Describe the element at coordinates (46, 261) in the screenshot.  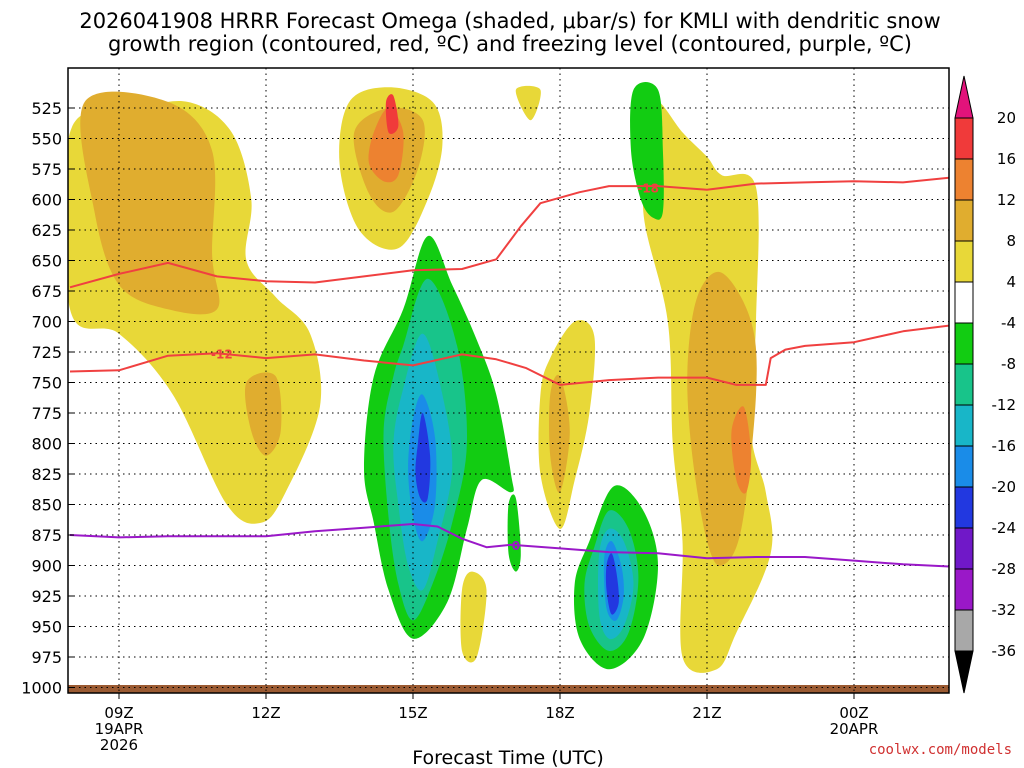
I see `y-tick-label-650: 650` at that location.